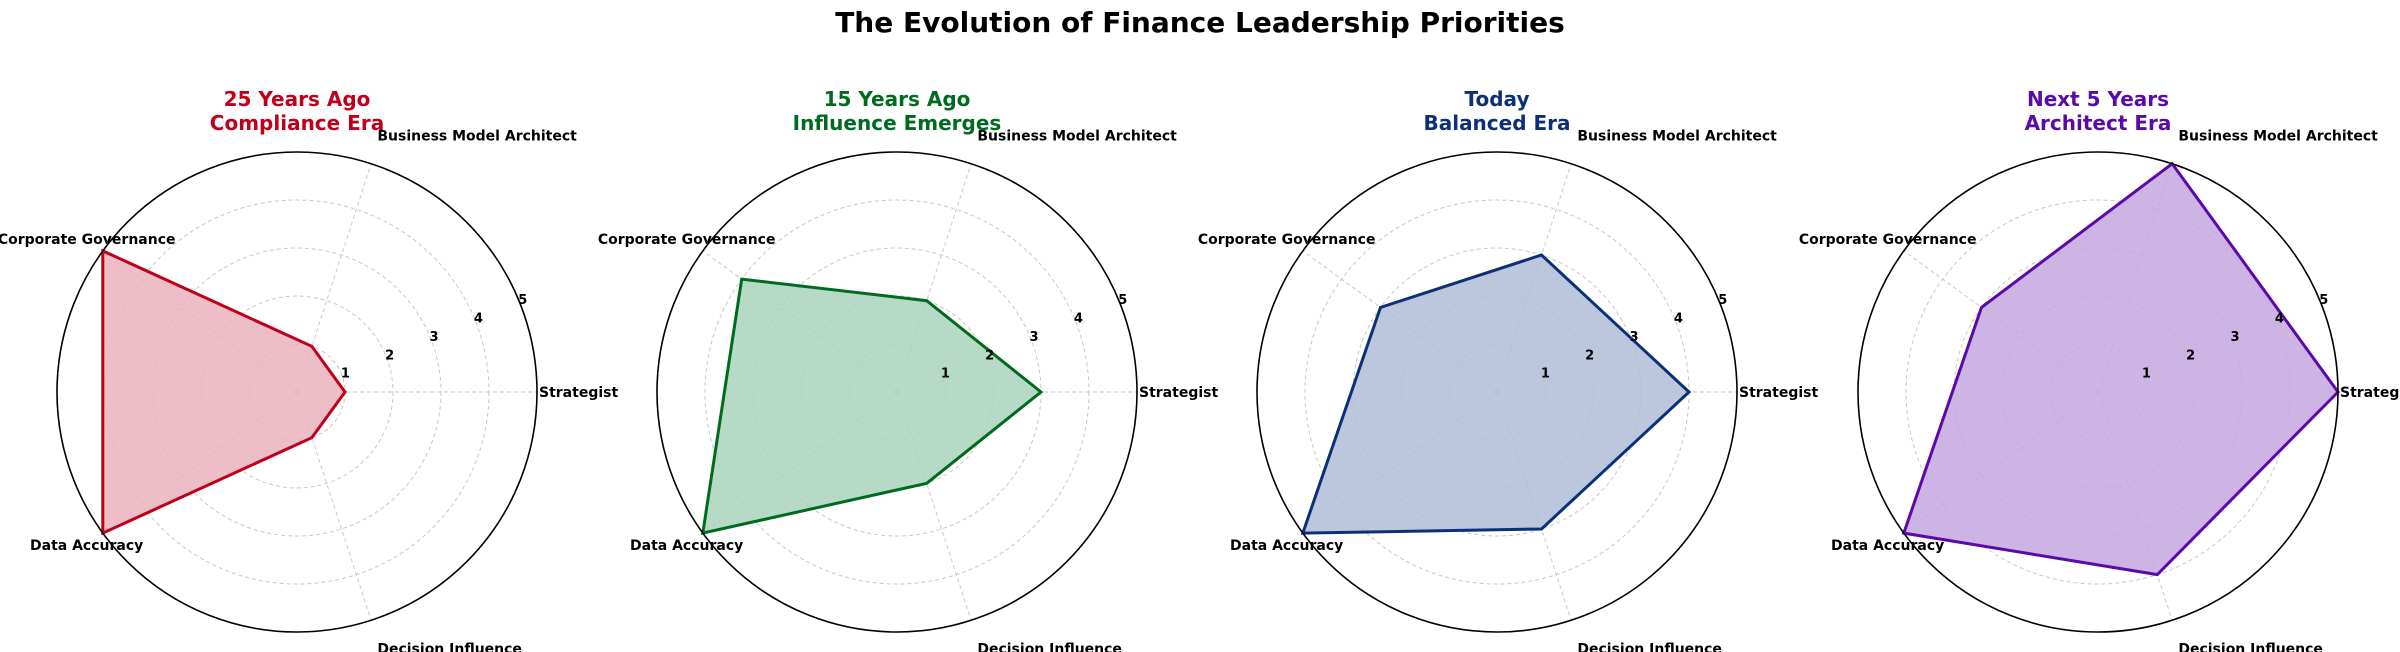  I want to click on chart-title-line1: Today, so click(1497, 99).